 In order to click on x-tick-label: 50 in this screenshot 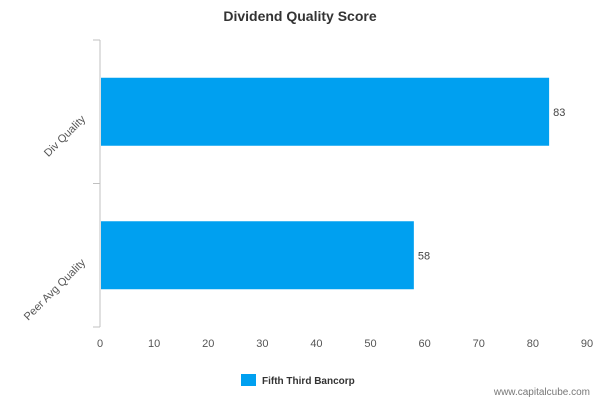, I will do `click(370, 344)`.